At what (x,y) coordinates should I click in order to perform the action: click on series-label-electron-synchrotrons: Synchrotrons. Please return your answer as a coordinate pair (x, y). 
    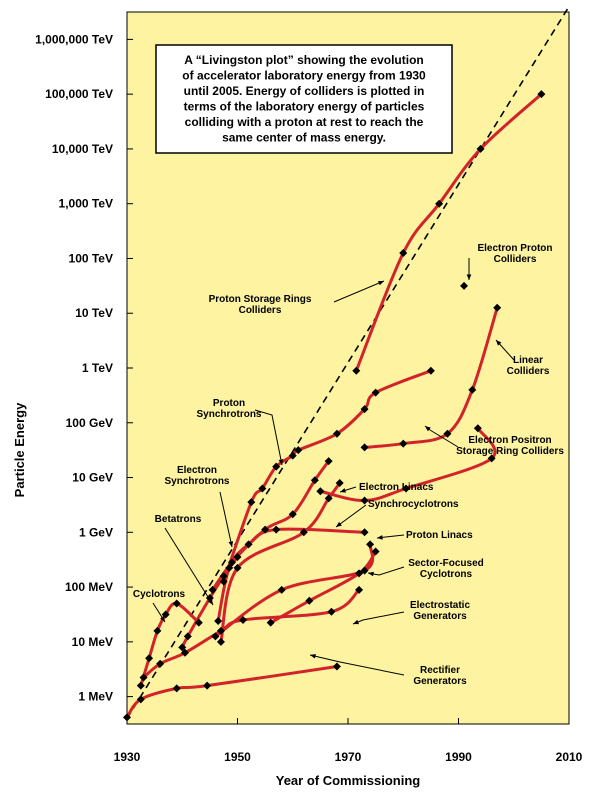
    Looking at the image, I should click on (196, 481).